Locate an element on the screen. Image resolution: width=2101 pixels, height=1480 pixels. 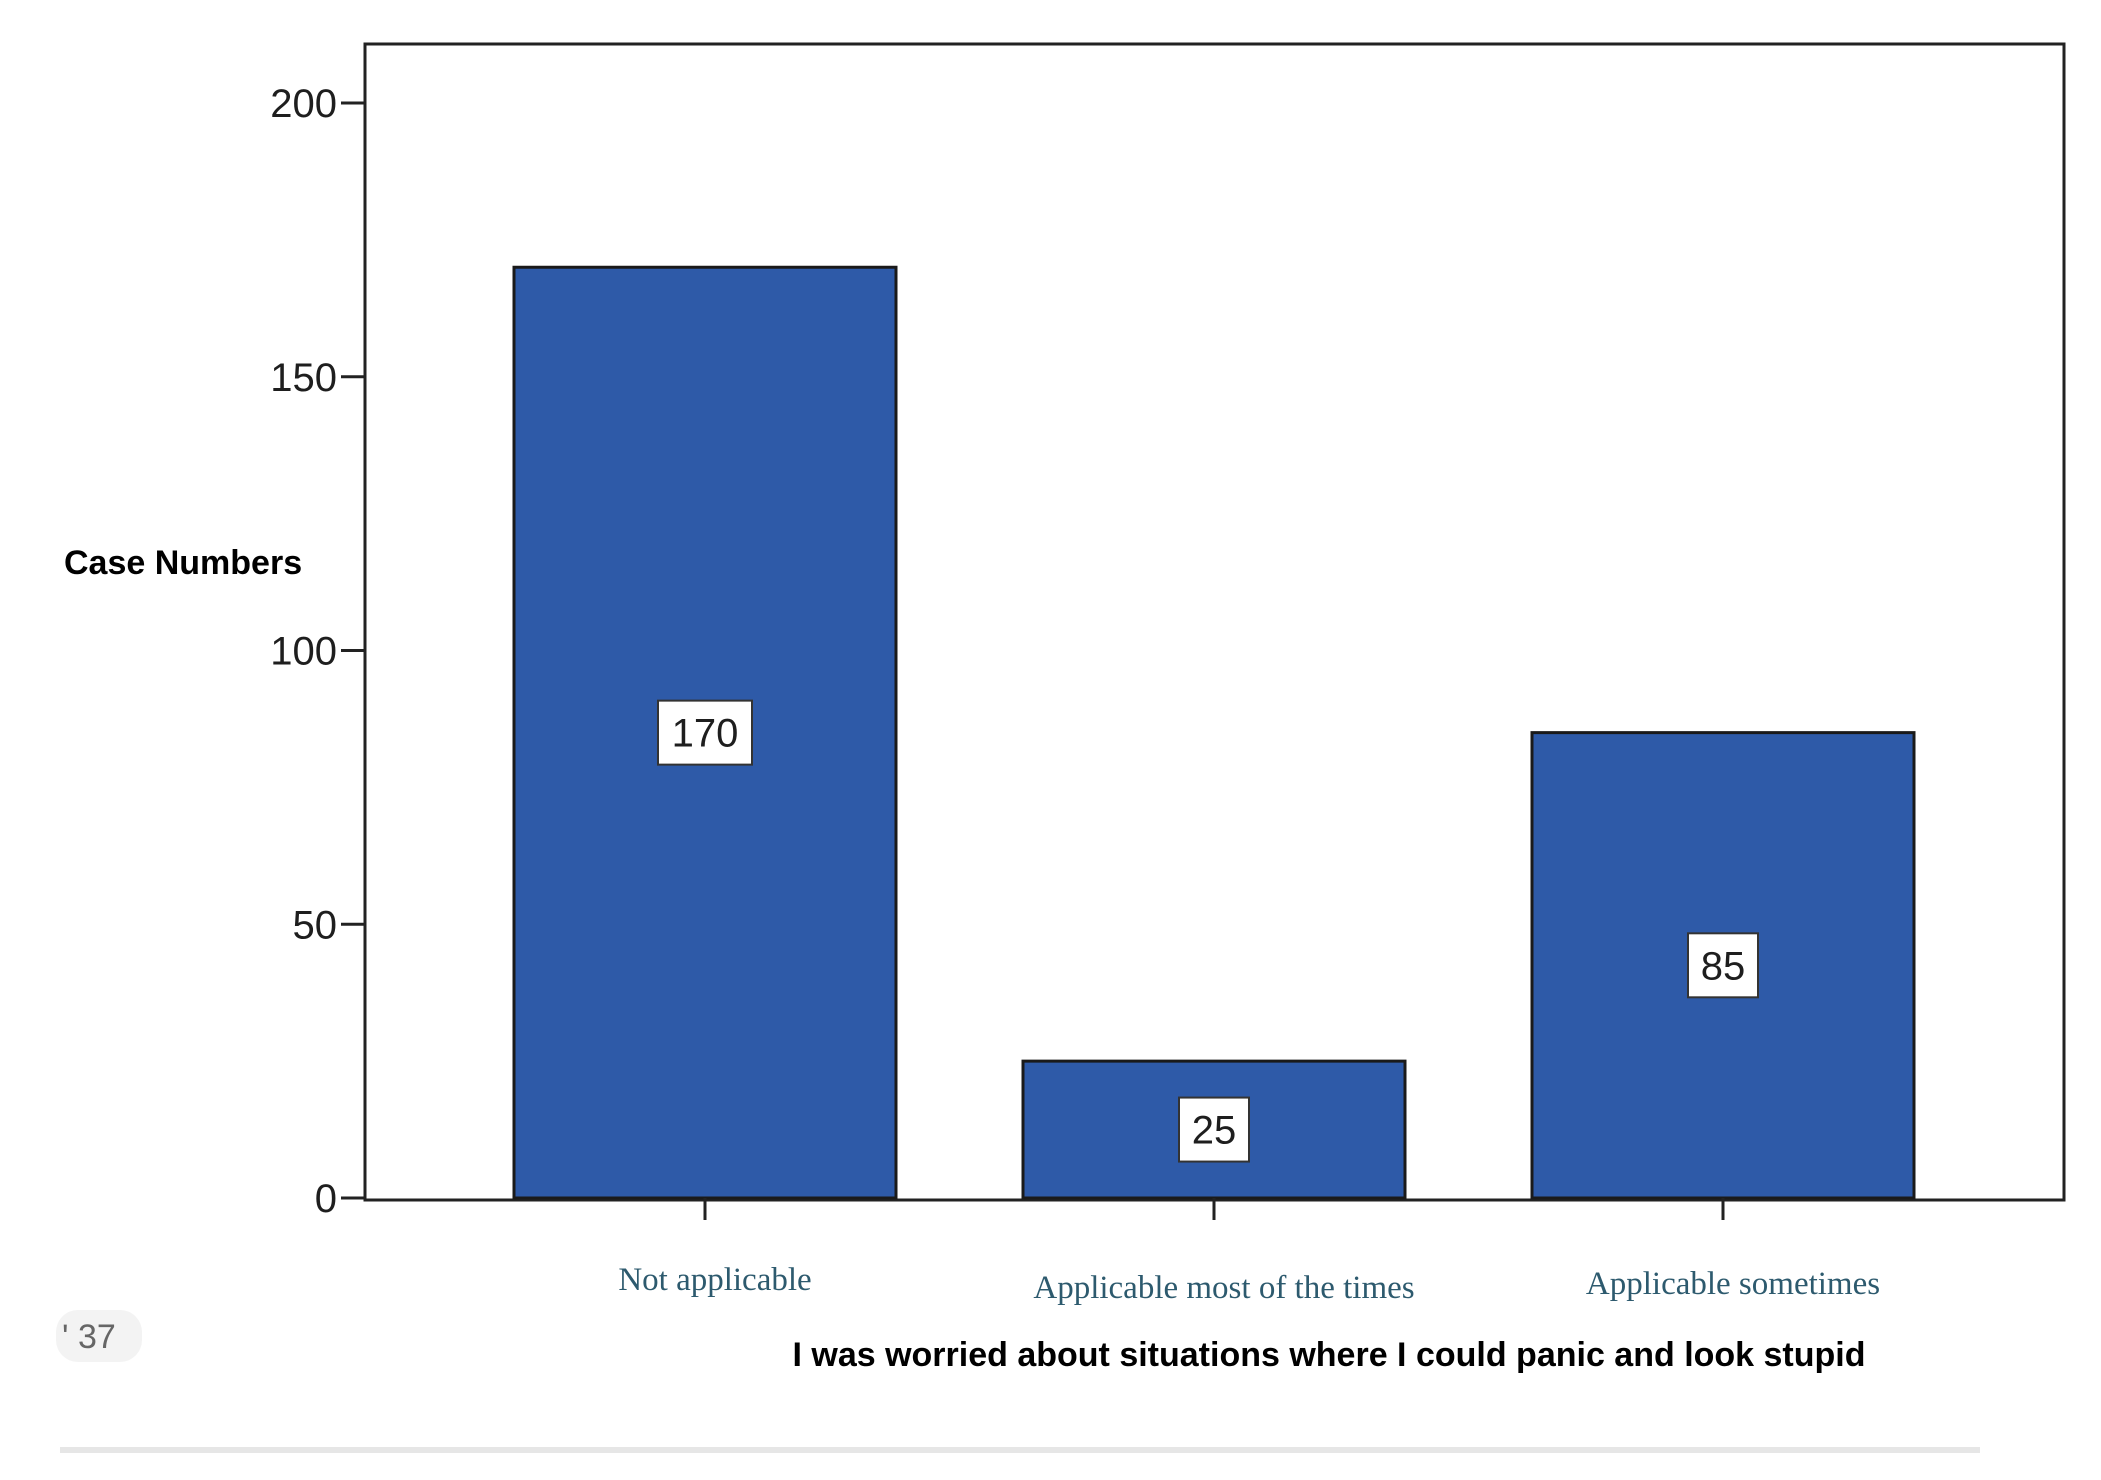
y-tick-label: 200 is located at coordinates (303, 104).